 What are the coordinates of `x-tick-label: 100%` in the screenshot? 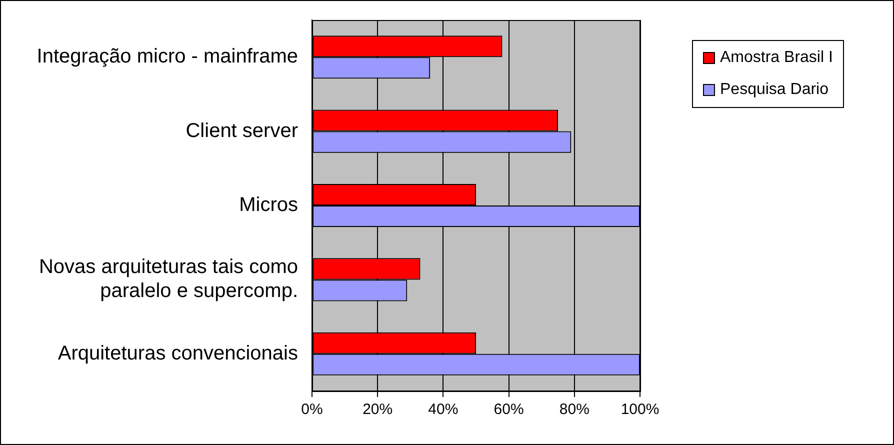 It's located at (640, 409).